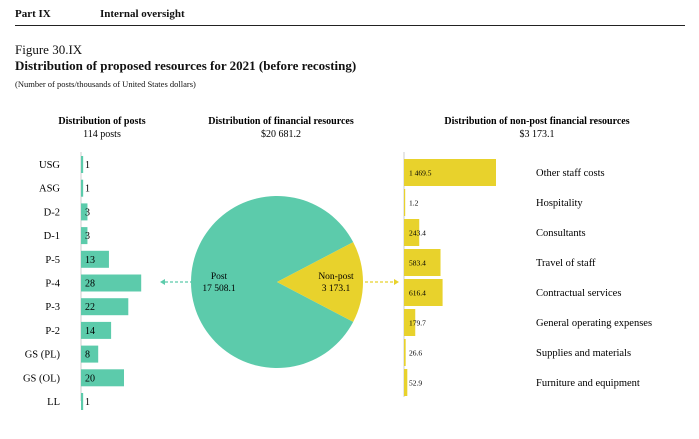 The width and height of the screenshot is (699, 439). What do you see at coordinates (33, 14) in the screenshot?
I see `part-label: Part IX` at bounding box center [33, 14].